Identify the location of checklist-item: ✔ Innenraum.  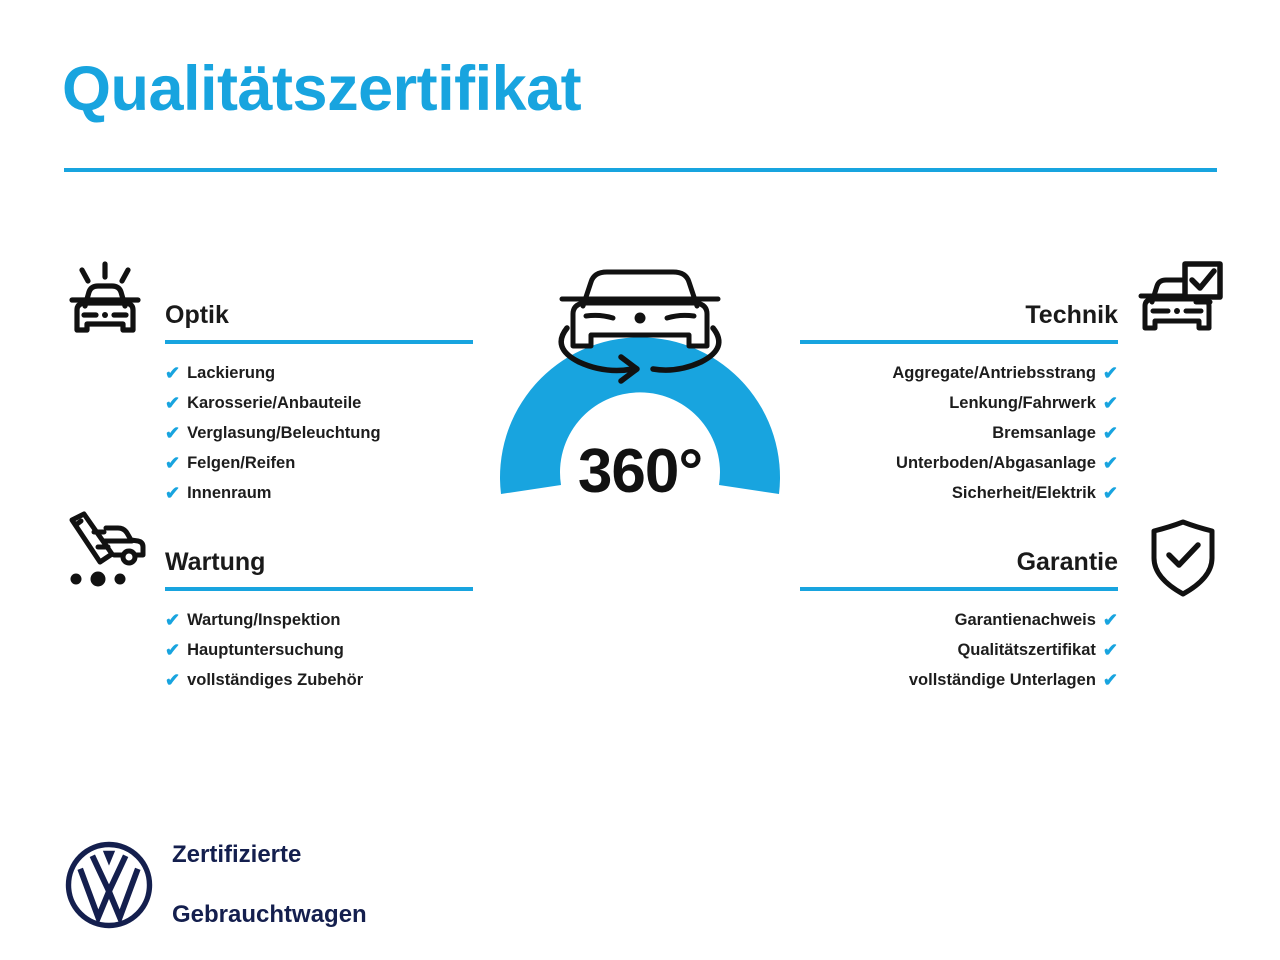
(319, 493).